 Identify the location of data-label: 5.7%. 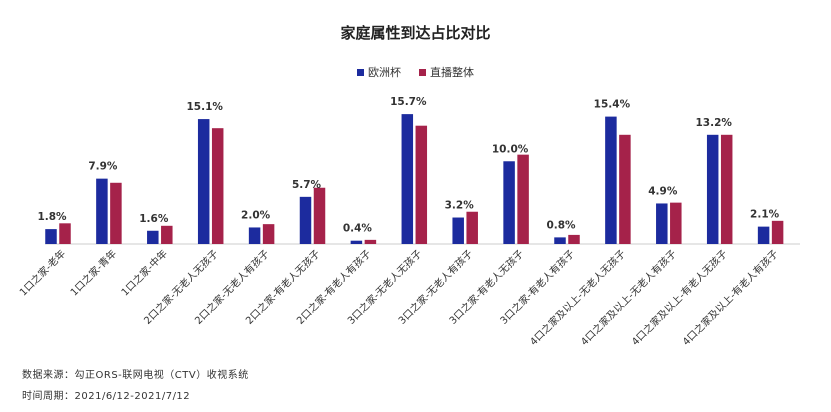
(307, 185).